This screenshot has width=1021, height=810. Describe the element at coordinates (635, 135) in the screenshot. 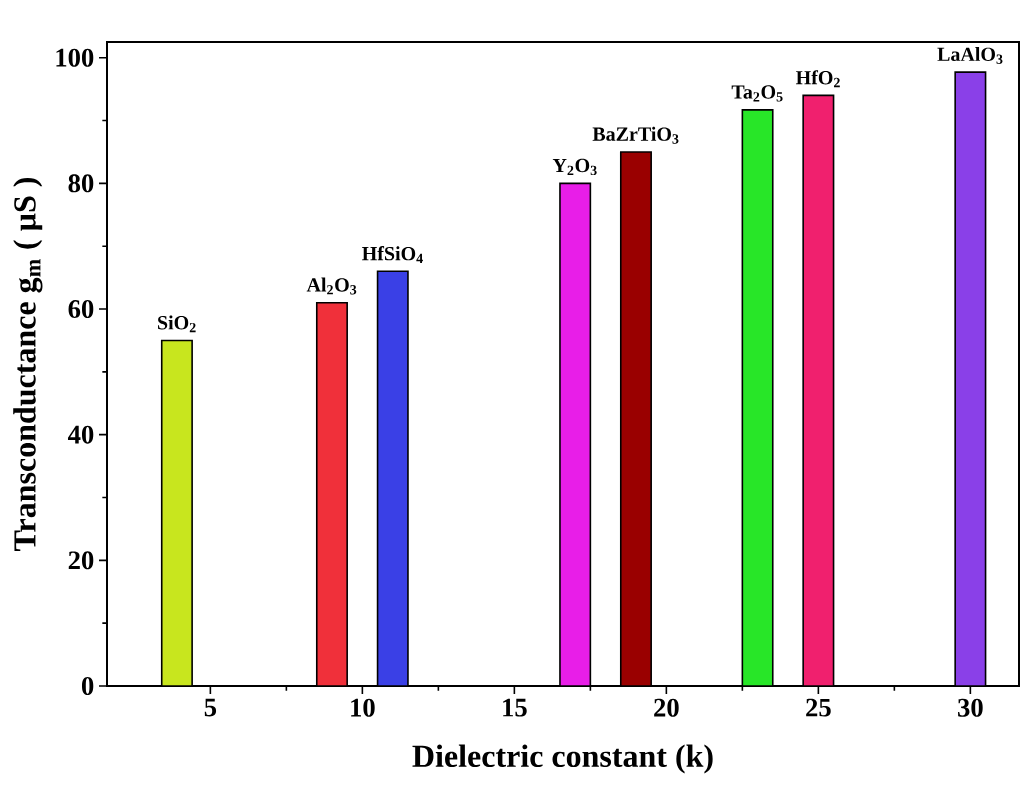

I see `annotation: BaZrTiO$_{3}$` at that location.